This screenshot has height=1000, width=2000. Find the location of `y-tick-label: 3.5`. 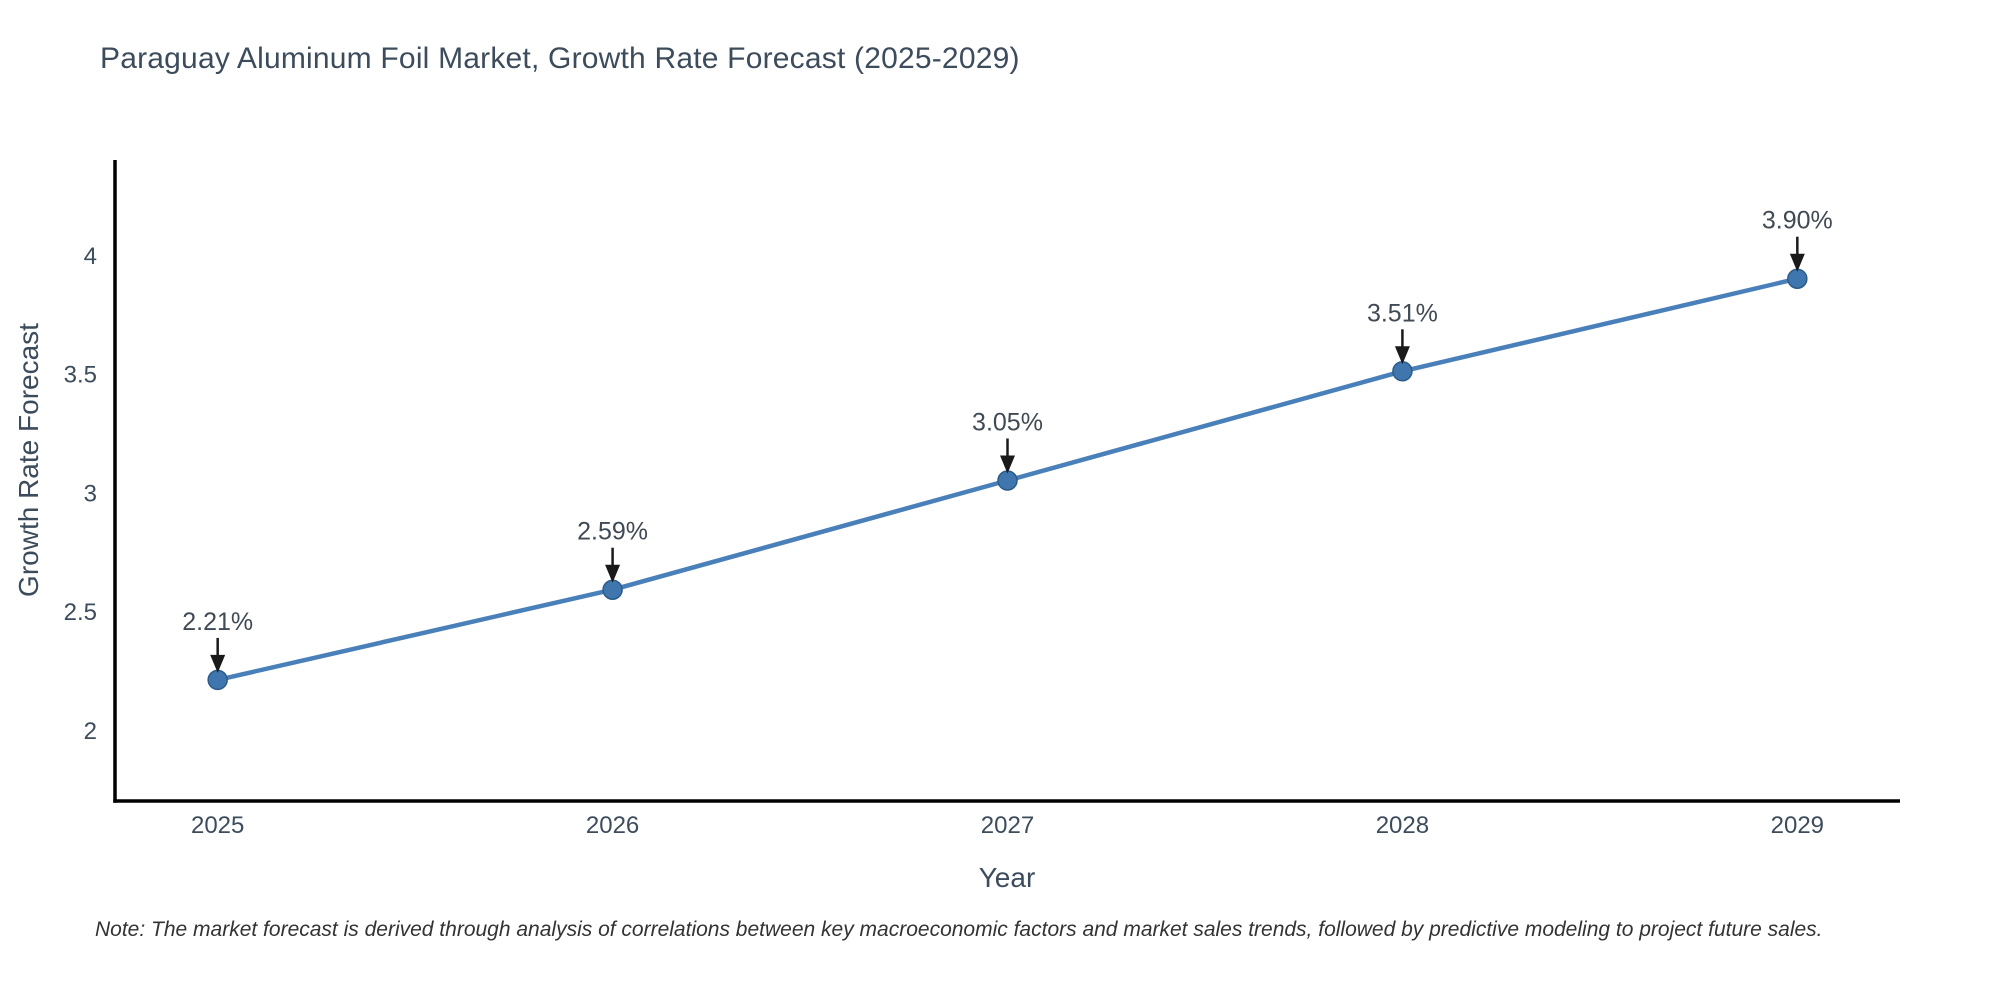

y-tick-label: 3.5 is located at coordinates (80, 375).